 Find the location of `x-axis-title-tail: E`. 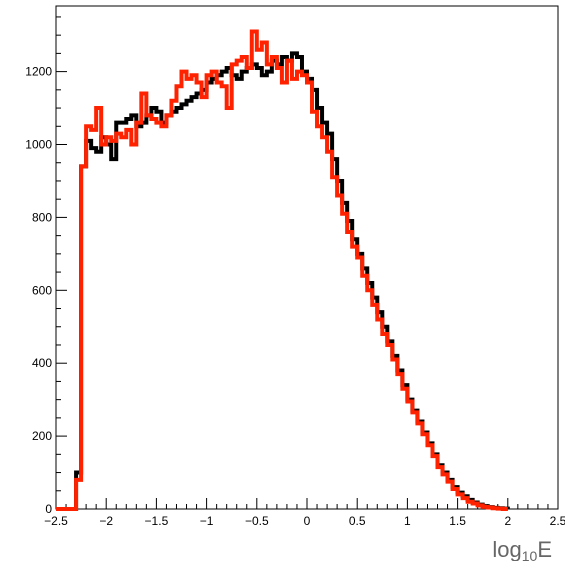

x-axis-title-tail: E is located at coordinates (544, 549).